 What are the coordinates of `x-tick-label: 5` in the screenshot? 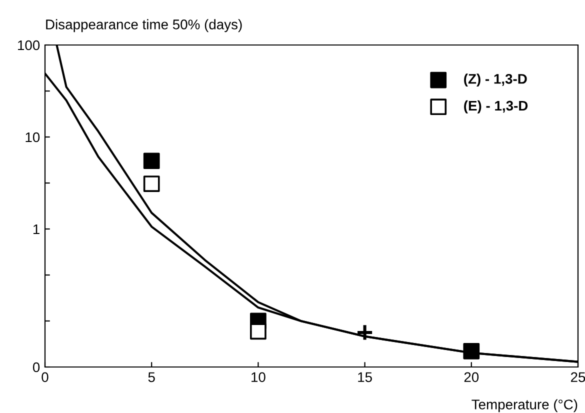 It's located at (151, 377).